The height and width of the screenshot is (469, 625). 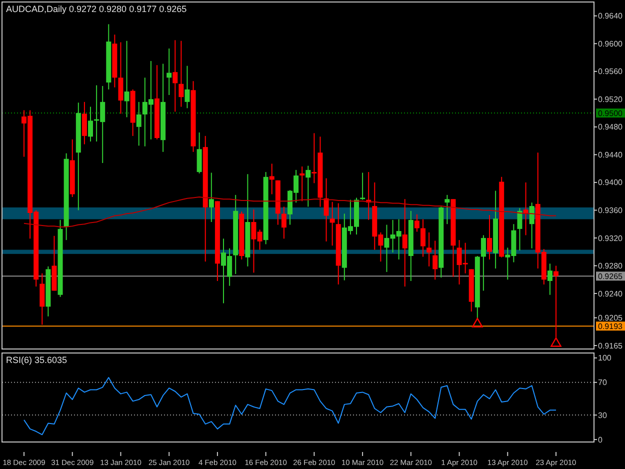 What do you see at coordinates (611, 155) in the screenshot?
I see `y-tick-label: 0.9440` at bounding box center [611, 155].